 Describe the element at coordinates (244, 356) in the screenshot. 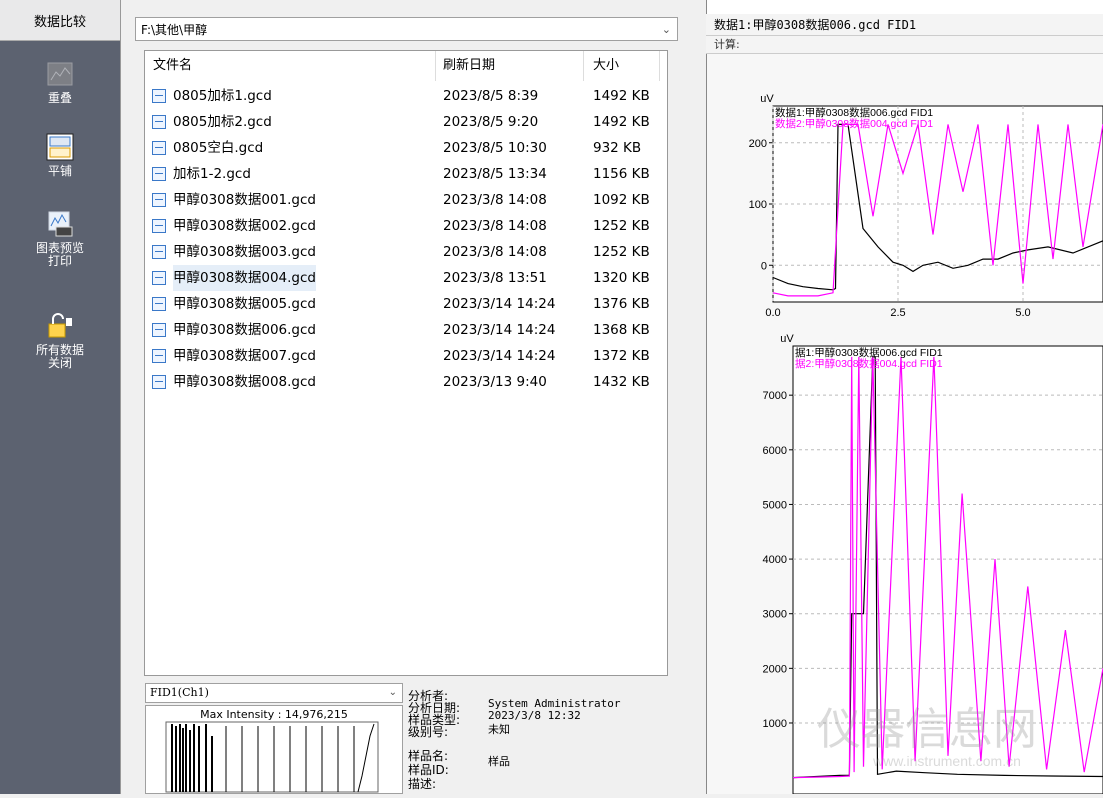

I see `file-name: 甲醇0308数据007.gcd` at that location.